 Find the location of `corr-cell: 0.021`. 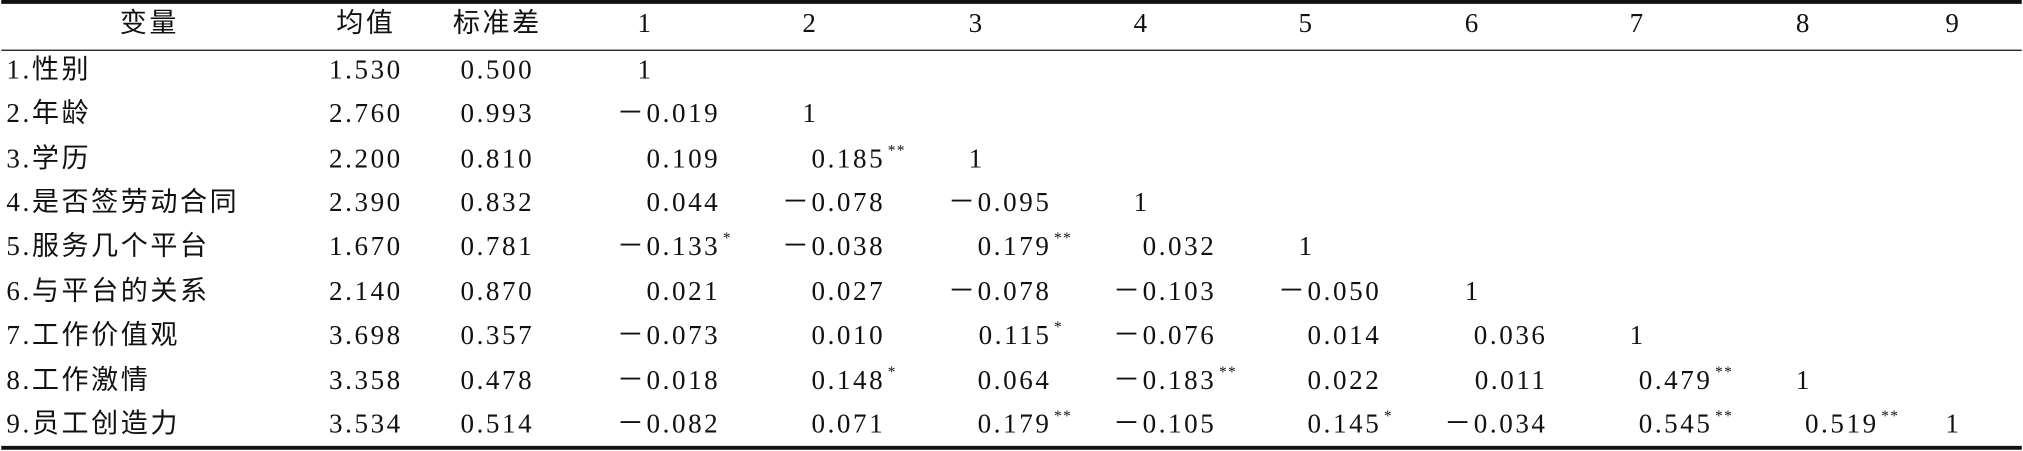

corr-cell: 0.021 is located at coordinates (684, 291).